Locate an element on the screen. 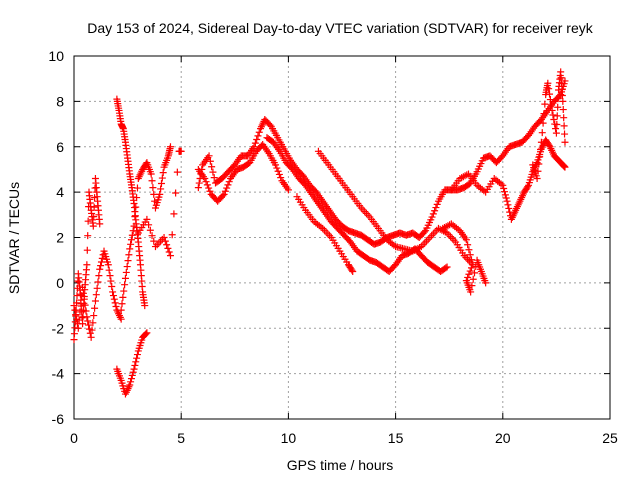 The image size is (640, 480). y-tick-label: -4 is located at coordinates (58, 374).